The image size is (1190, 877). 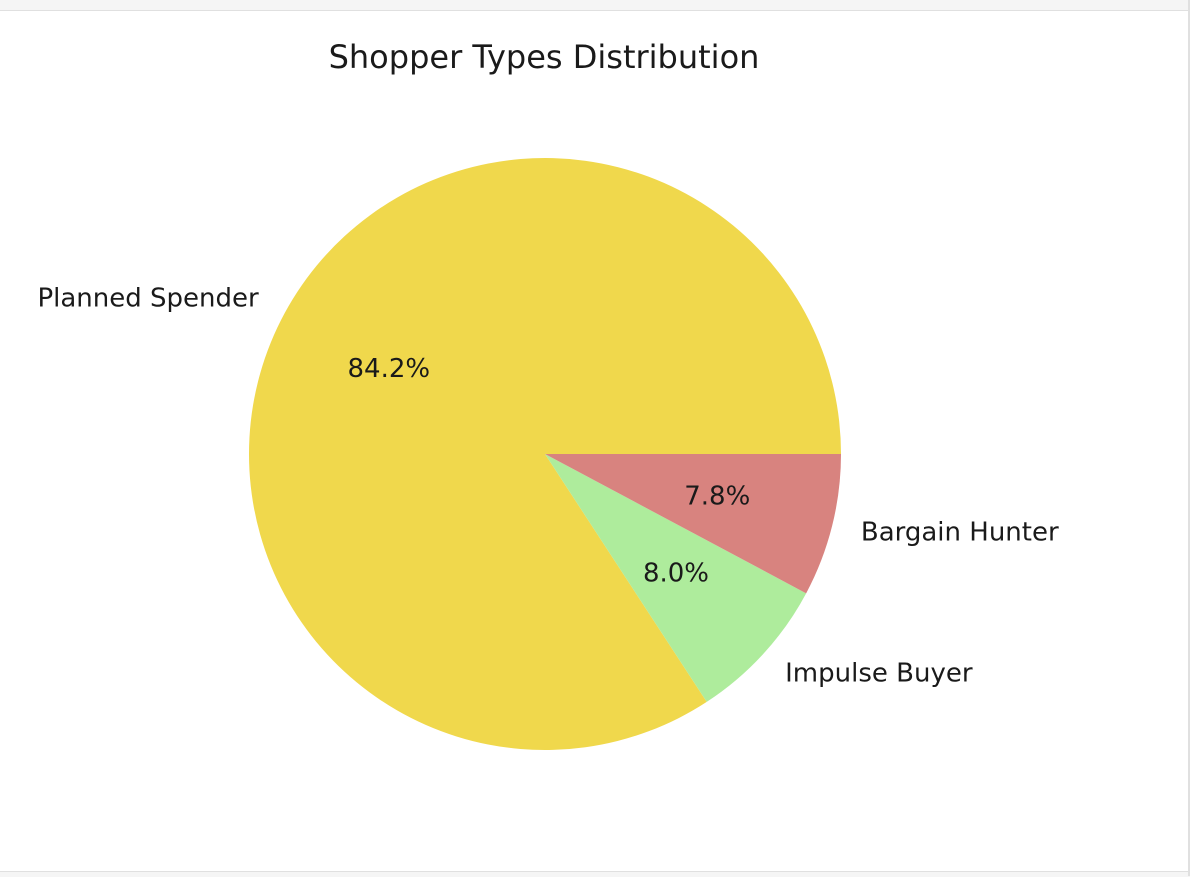 I want to click on frame-top-border, so click(x=595, y=5).